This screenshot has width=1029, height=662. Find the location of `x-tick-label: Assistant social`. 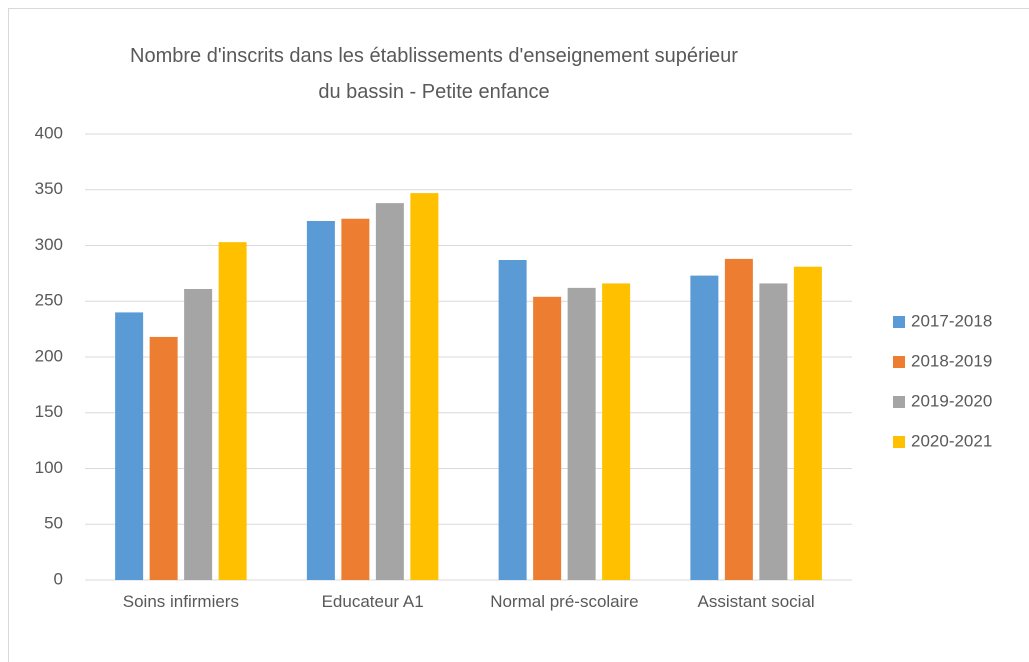

x-tick-label: Assistant social is located at coordinates (756, 601).